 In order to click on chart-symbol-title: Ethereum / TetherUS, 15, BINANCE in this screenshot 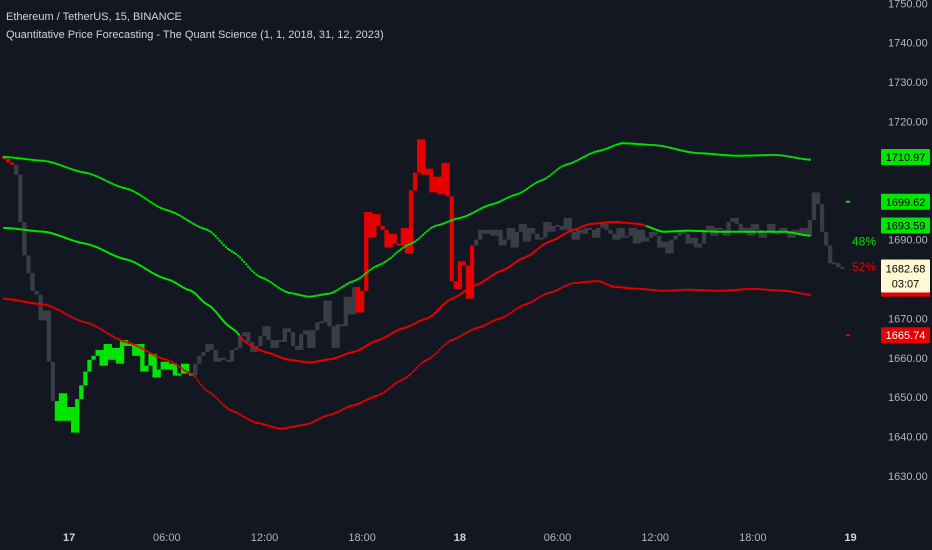, I will do `click(94, 17)`.